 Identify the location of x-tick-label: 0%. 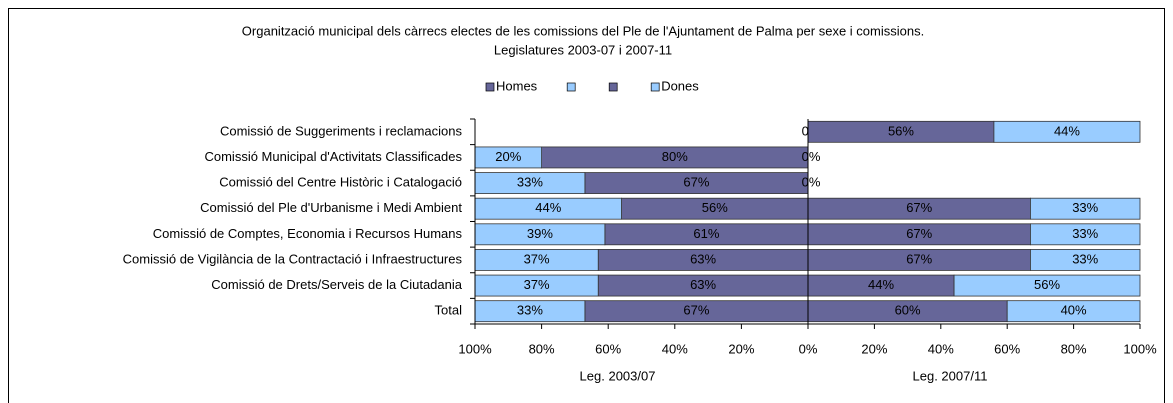
(808, 348).